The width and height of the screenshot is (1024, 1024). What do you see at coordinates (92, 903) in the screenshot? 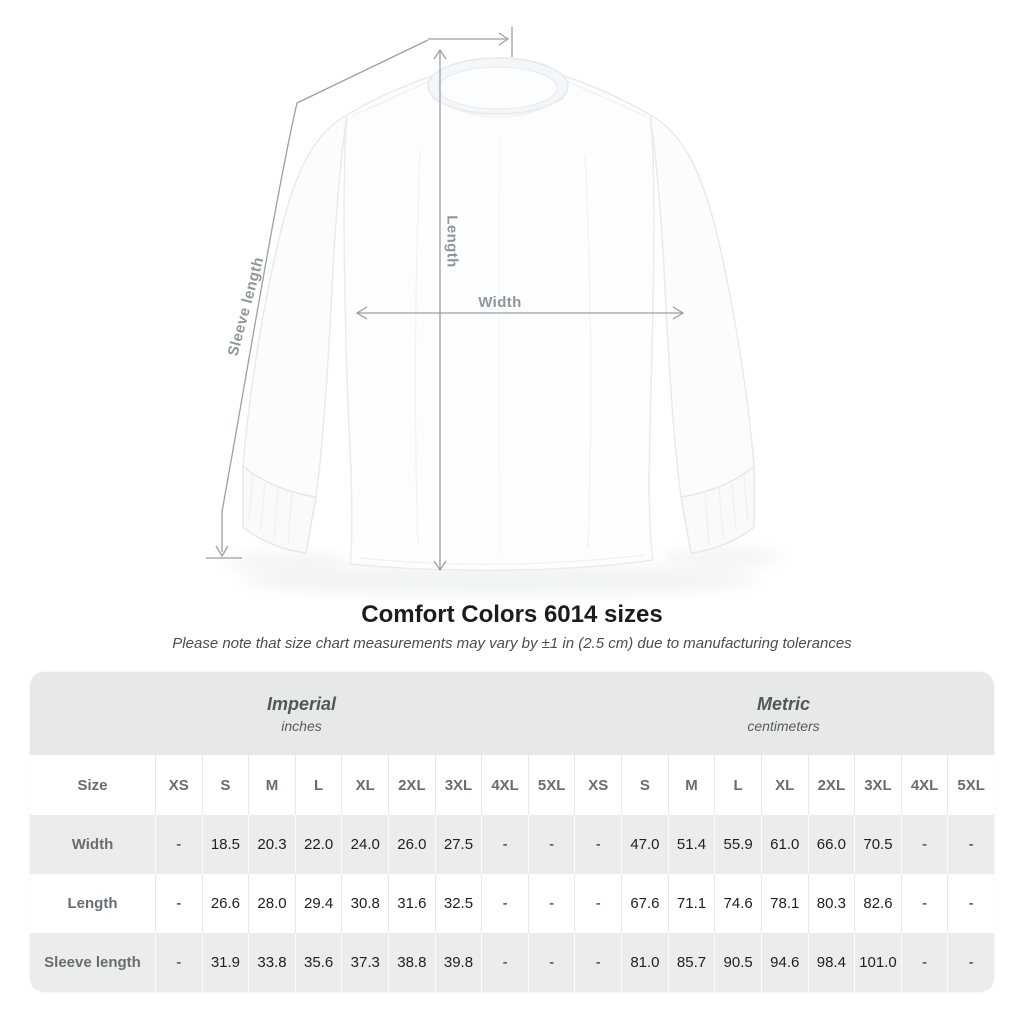
I see `row-label: Length` at bounding box center [92, 903].